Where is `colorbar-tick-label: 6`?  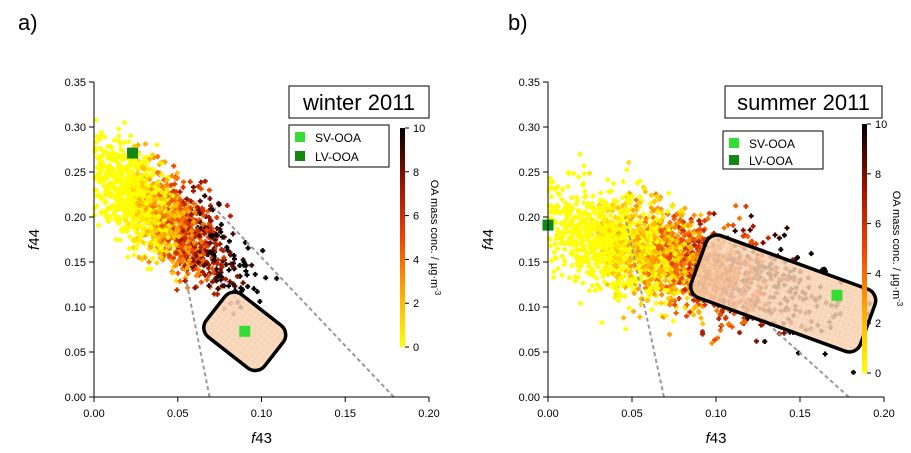
colorbar-tick-label: 6 is located at coordinates (416, 217).